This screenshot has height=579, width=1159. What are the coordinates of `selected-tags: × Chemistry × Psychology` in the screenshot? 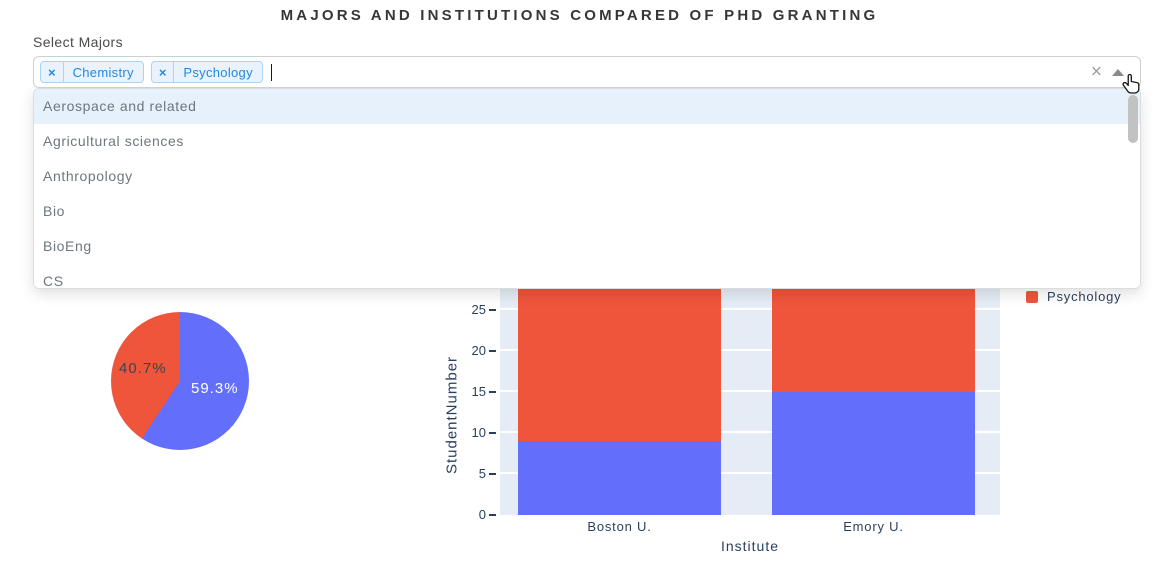 It's located at (151, 72).